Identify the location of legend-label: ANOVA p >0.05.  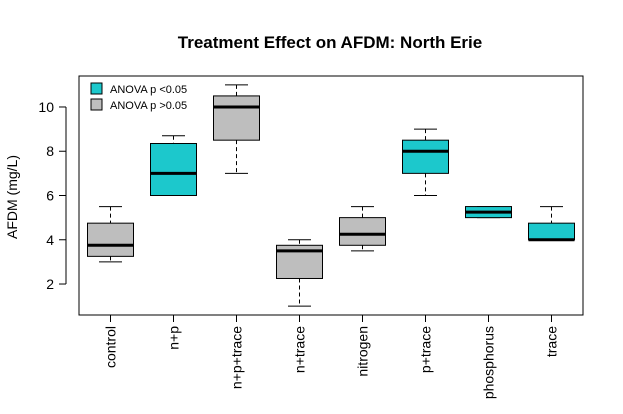
(148, 106).